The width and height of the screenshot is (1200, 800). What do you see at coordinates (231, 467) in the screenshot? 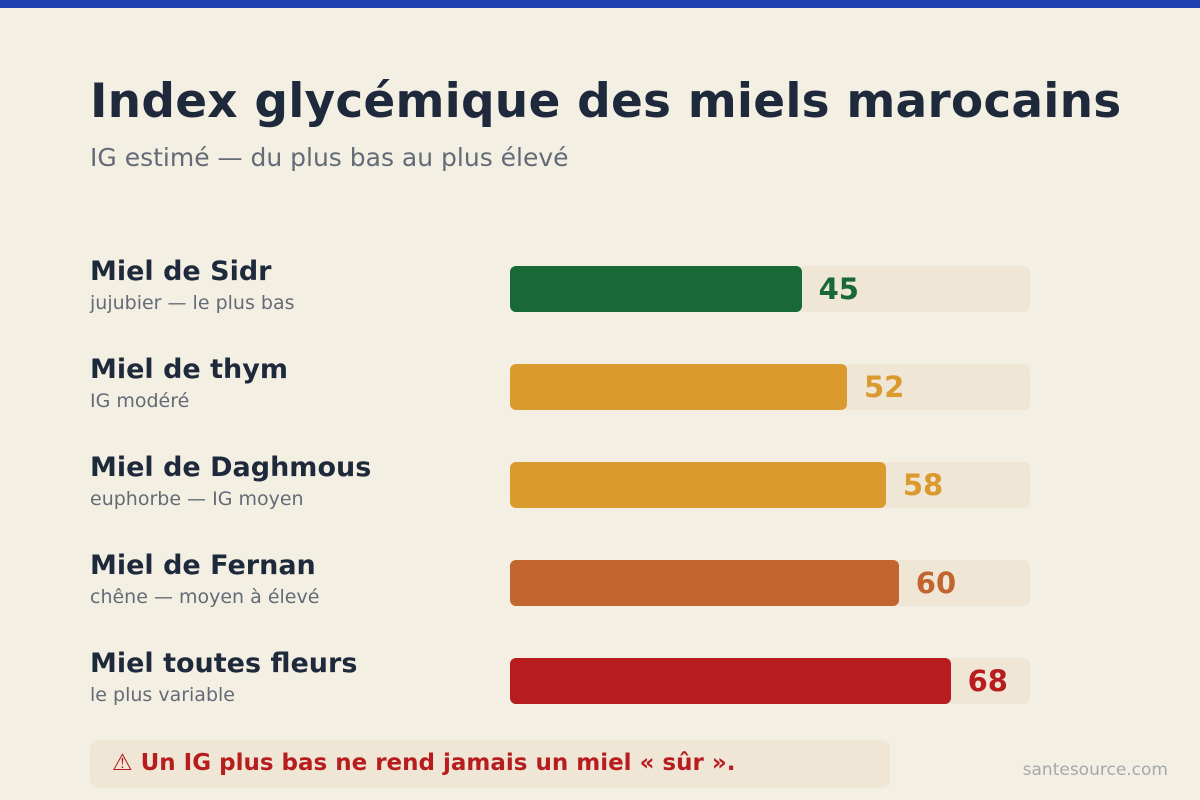
I see `category-label: Miel de Daghmous` at bounding box center [231, 467].